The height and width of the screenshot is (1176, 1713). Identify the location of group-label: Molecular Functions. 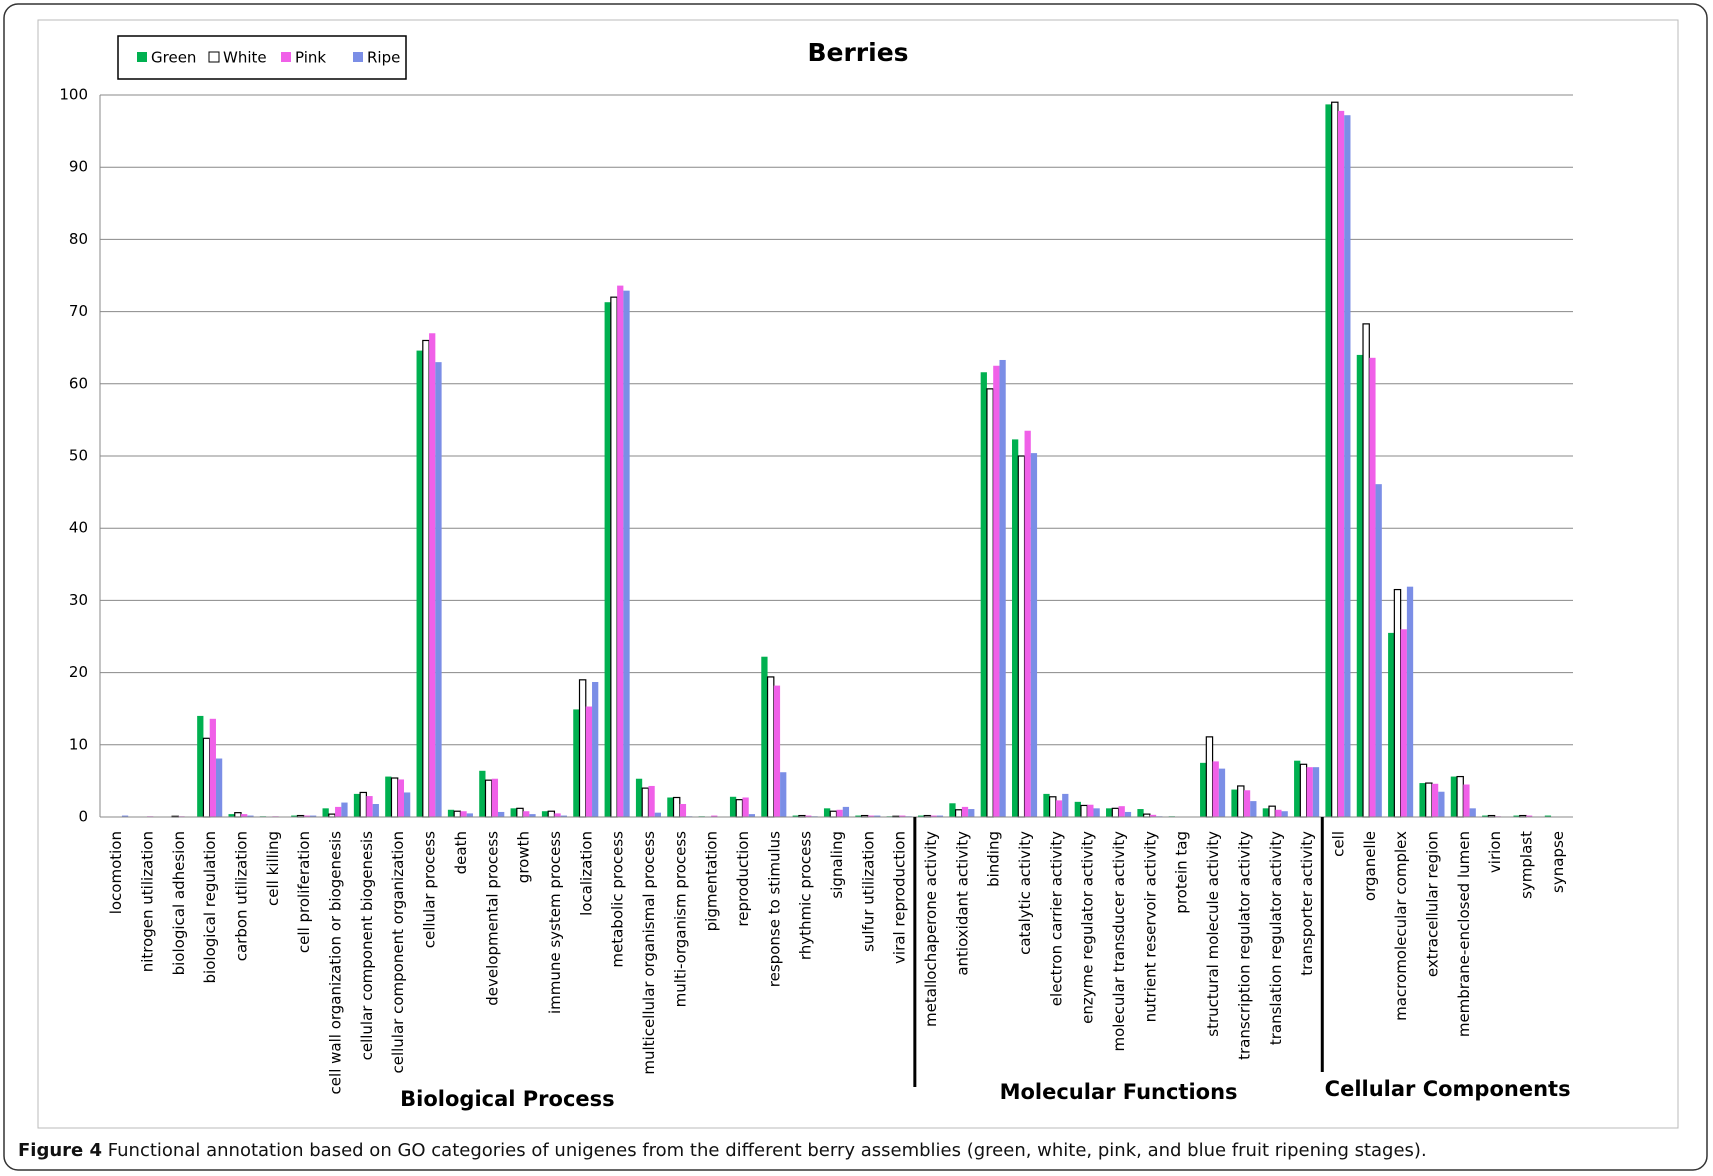
(1119, 1092).